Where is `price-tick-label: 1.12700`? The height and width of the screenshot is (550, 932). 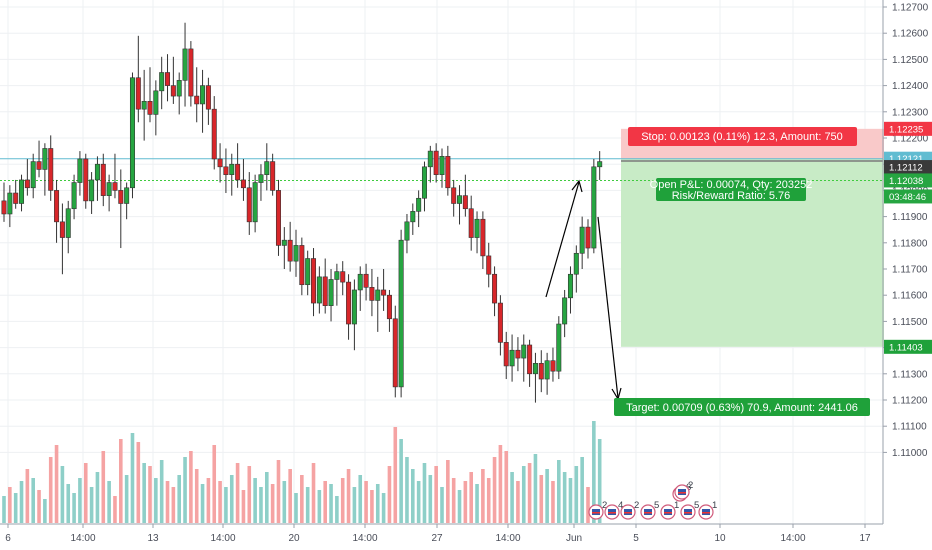 price-tick-label: 1.12700 is located at coordinates (910, 8).